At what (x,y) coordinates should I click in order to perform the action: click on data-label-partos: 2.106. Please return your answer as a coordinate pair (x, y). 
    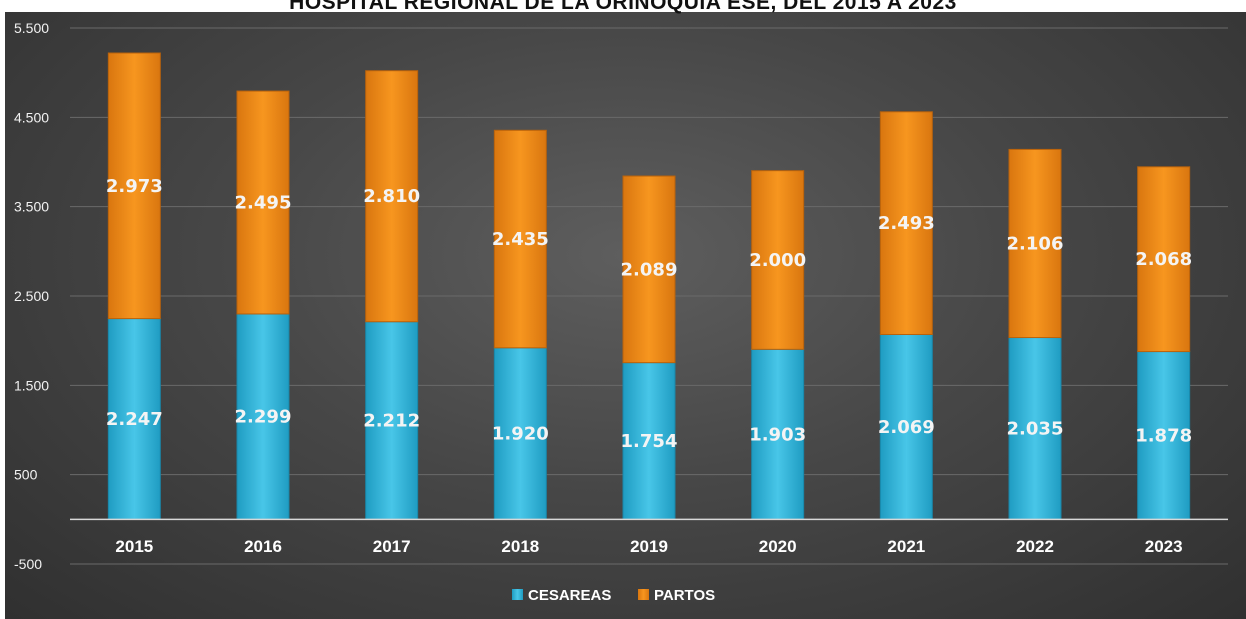
    Looking at the image, I should click on (1035, 243).